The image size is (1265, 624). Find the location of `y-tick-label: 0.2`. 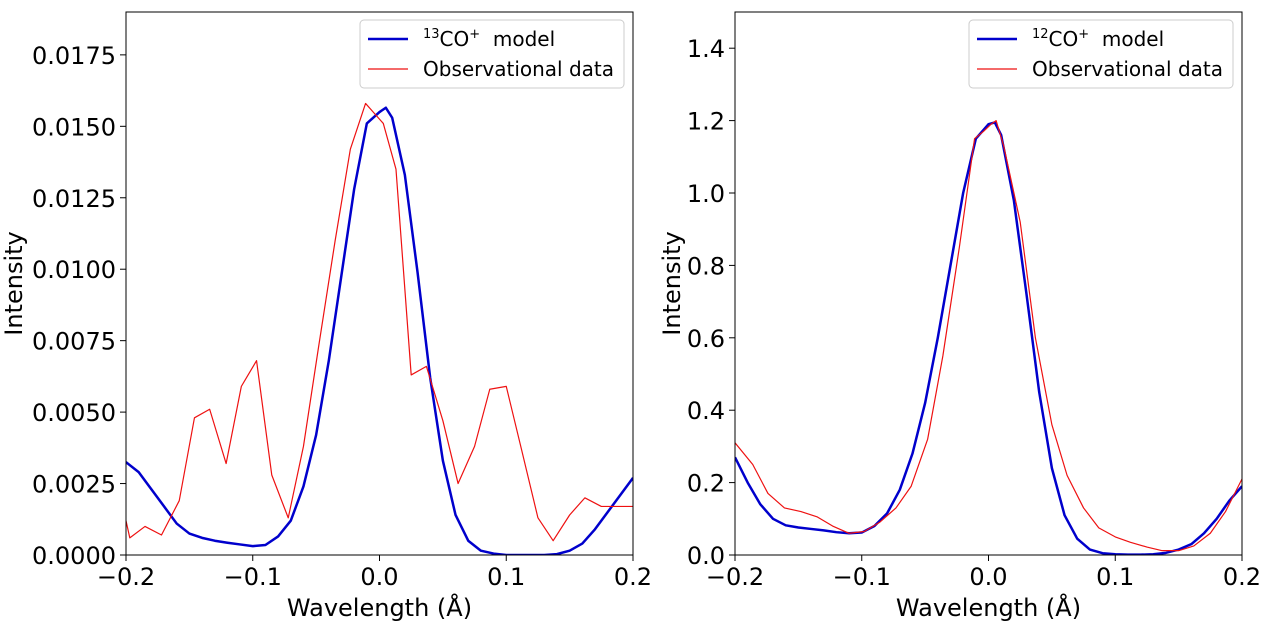

y-tick-label: 0.2 is located at coordinates (706, 484).